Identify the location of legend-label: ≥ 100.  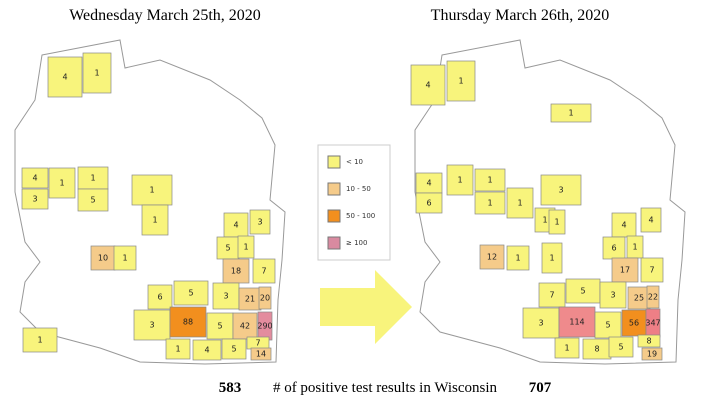
(356, 243).